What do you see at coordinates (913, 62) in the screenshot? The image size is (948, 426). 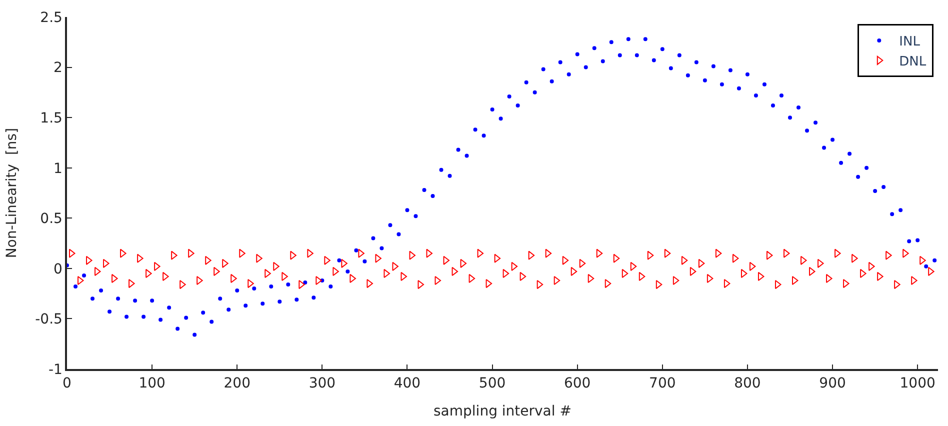 I see `legend-label: DNL` at bounding box center [913, 62].